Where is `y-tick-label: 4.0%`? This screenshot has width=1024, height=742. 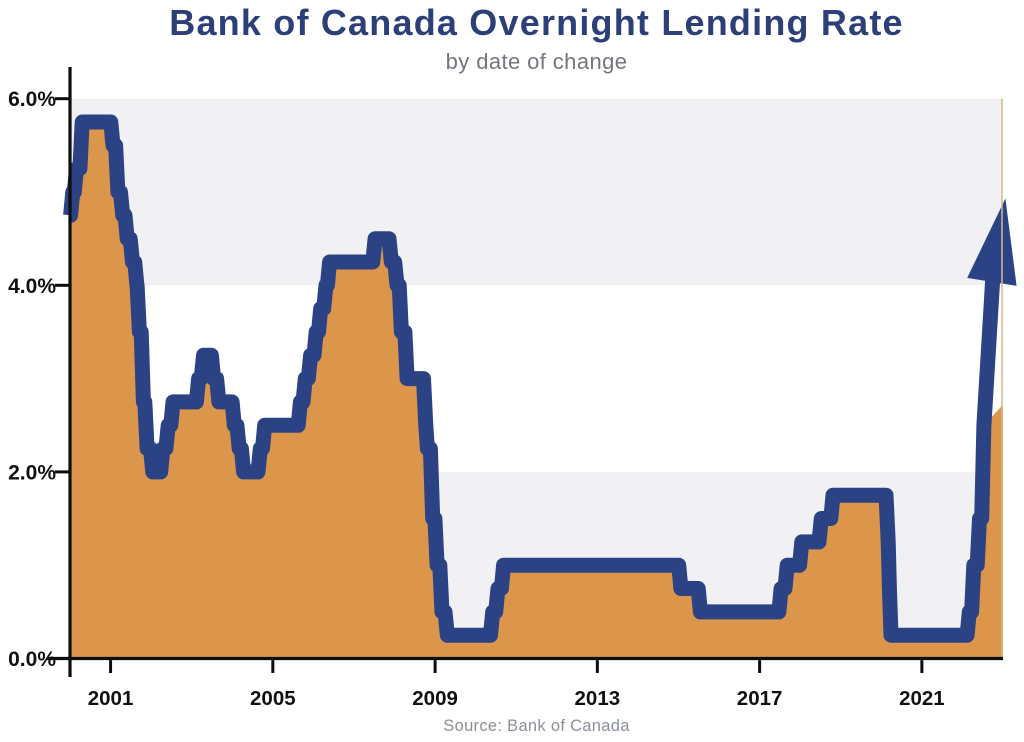
y-tick-label: 4.0% is located at coordinates (32, 286).